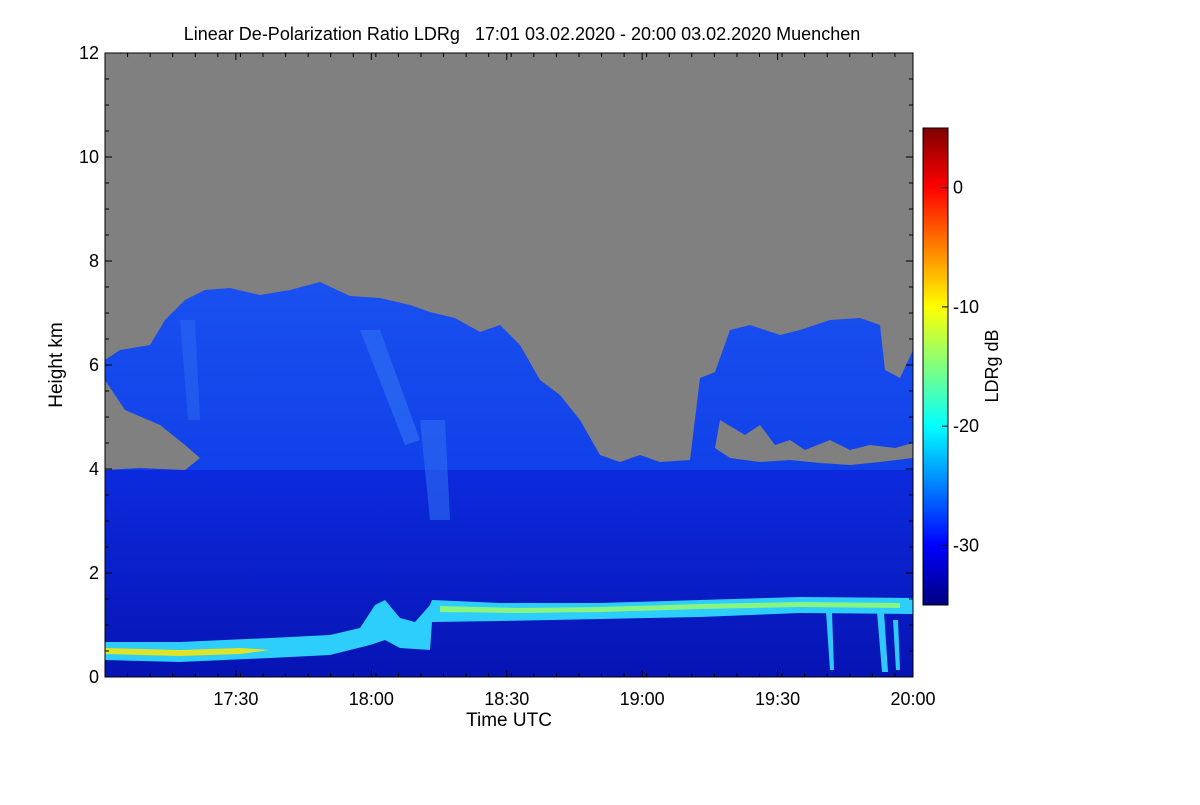  What do you see at coordinates (958, 188) in the screenshot?
I see `colorbar-tick-label: 0` at bounding box center [958, 188].